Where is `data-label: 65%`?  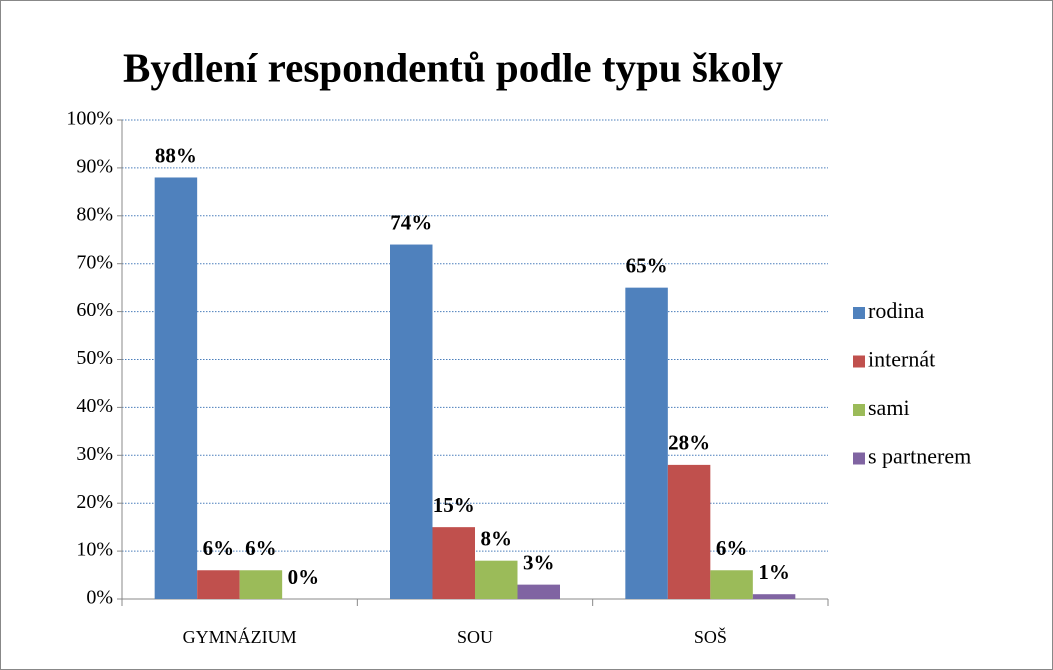
data-label: 65% is located at coordinates (647, 265).